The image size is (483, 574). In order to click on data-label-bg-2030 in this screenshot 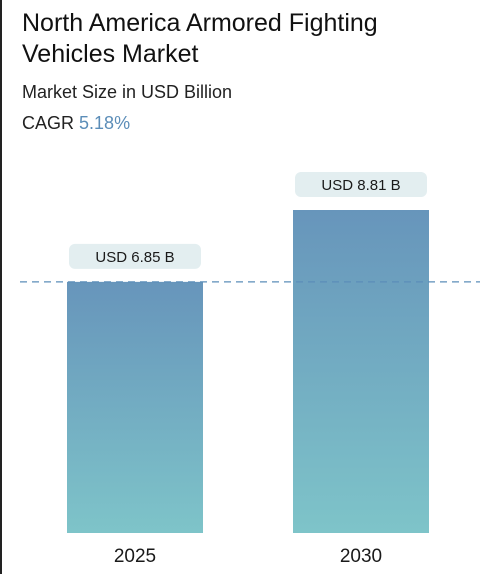, I will do `click(361, 184)`.